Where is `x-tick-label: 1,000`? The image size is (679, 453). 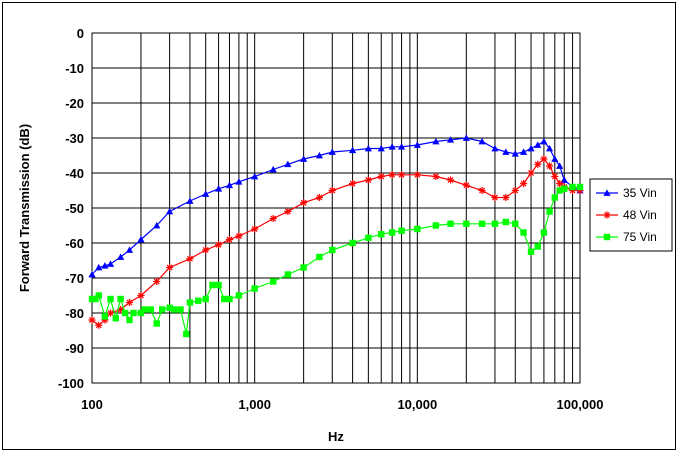
x-tick-label: 1,000 is located at coordinates (254, 404).